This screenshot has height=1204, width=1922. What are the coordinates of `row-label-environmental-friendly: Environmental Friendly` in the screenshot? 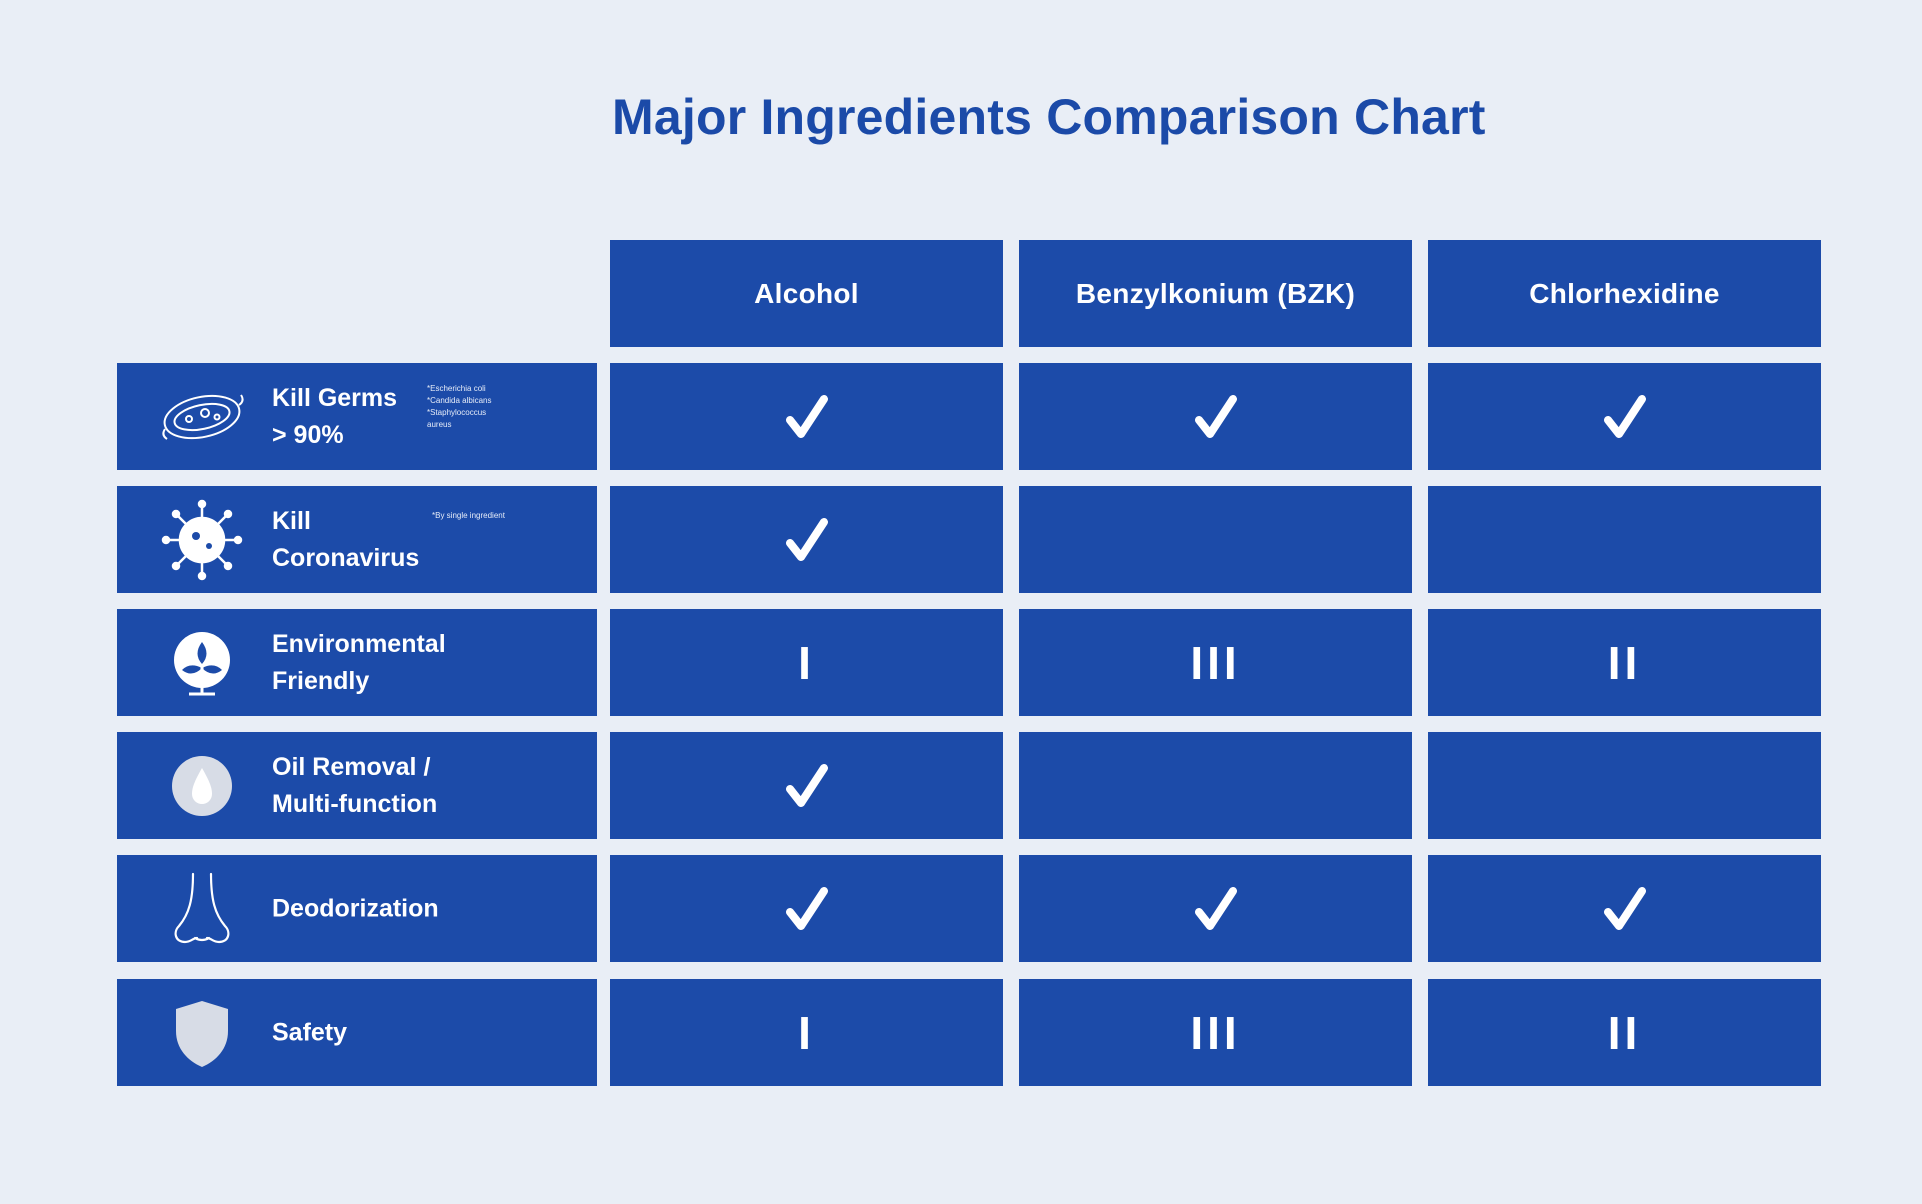 It's located at (357, 662).